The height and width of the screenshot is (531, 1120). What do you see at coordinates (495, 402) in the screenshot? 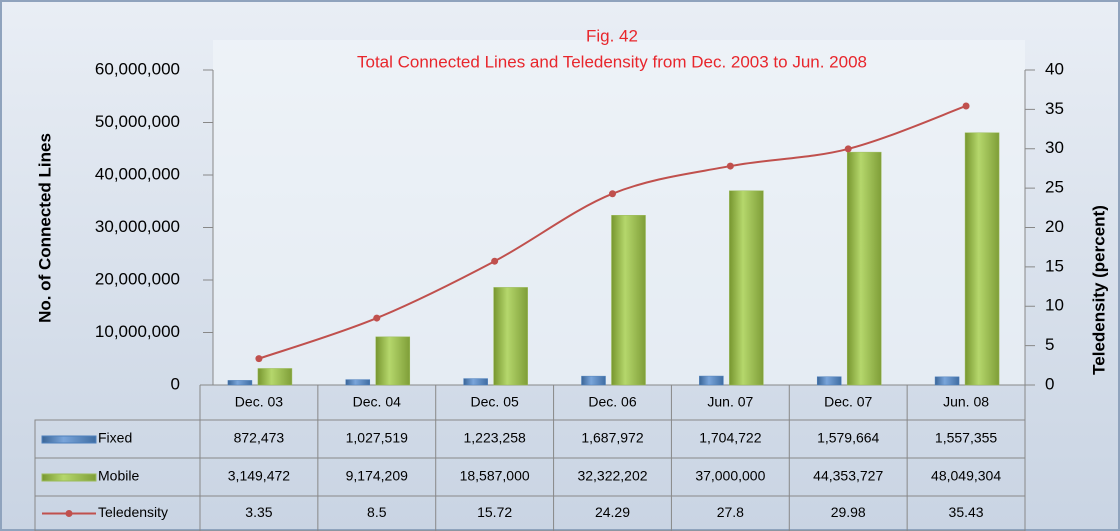
I see `x-tick-label: Dec. 05` at bounding box center [495, 402].